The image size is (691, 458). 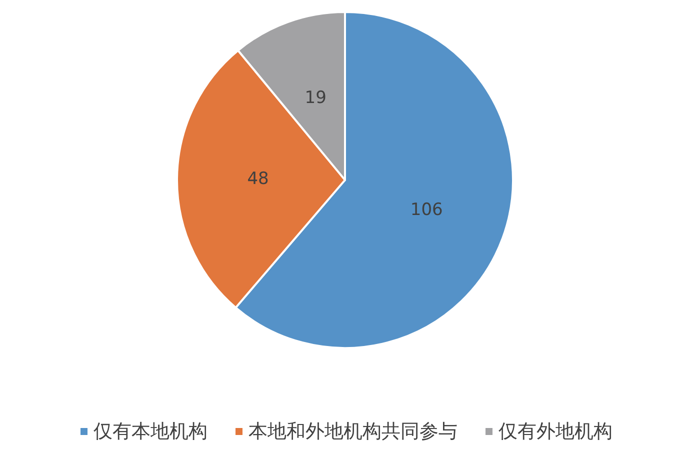 I want to click on legend-label: 仅有外地机构, so click(x=555, y=431).